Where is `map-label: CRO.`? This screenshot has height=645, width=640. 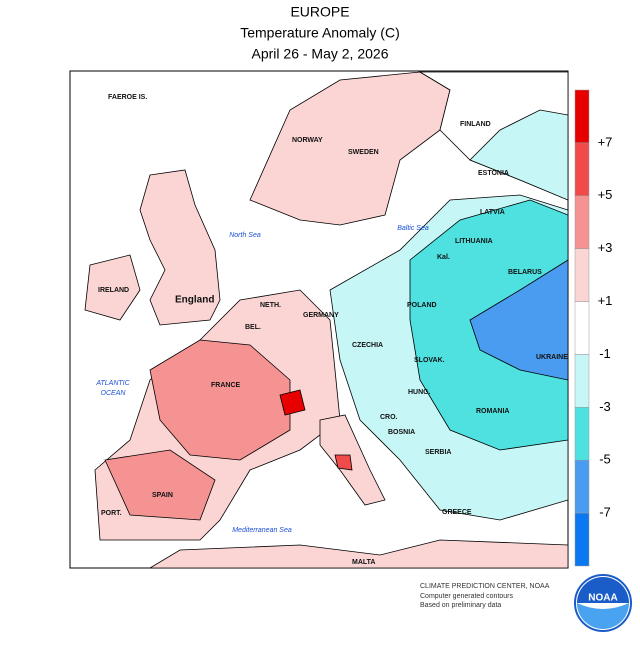
map-label: CRO. is located at coordinates (389, 417).